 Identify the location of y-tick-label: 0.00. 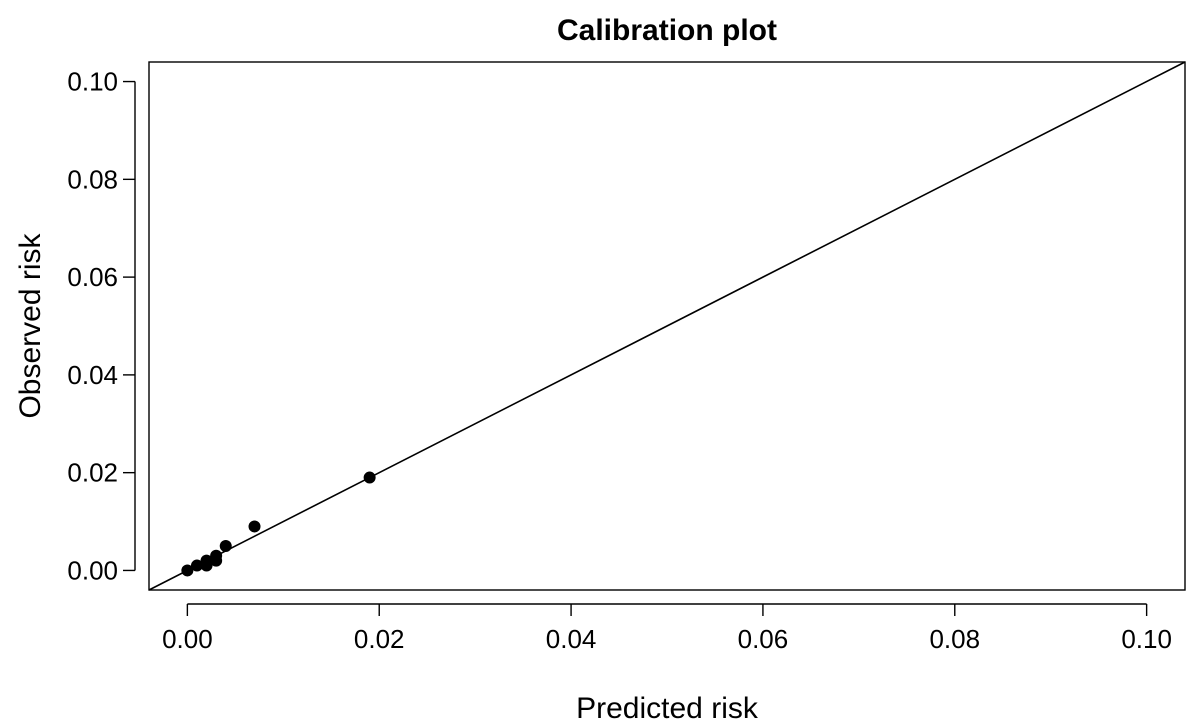
(92, 570).